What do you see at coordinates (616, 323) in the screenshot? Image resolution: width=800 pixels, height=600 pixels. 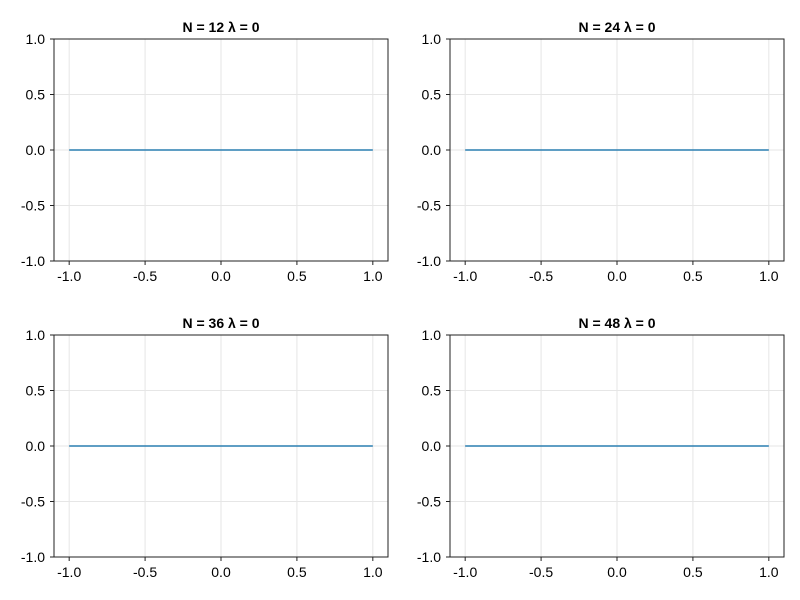 I see `subplot-title: N = 48 λ = 0` at bounding box center [616, 323].